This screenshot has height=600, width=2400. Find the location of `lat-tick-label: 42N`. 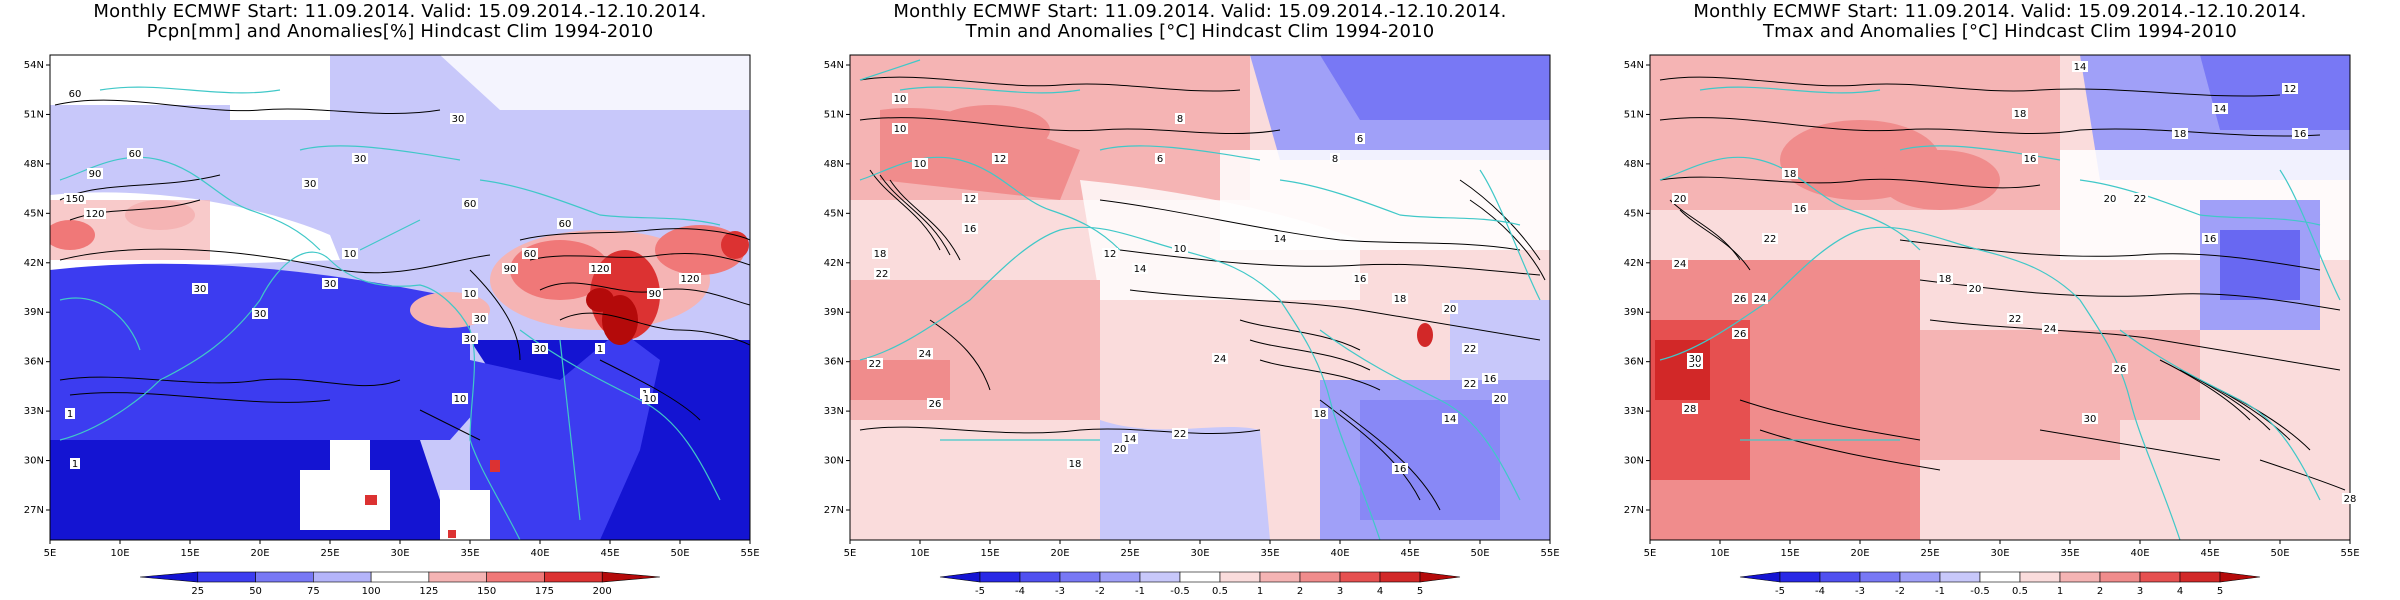

lat-tick-label: 42N is located at coordinates (834, 263).